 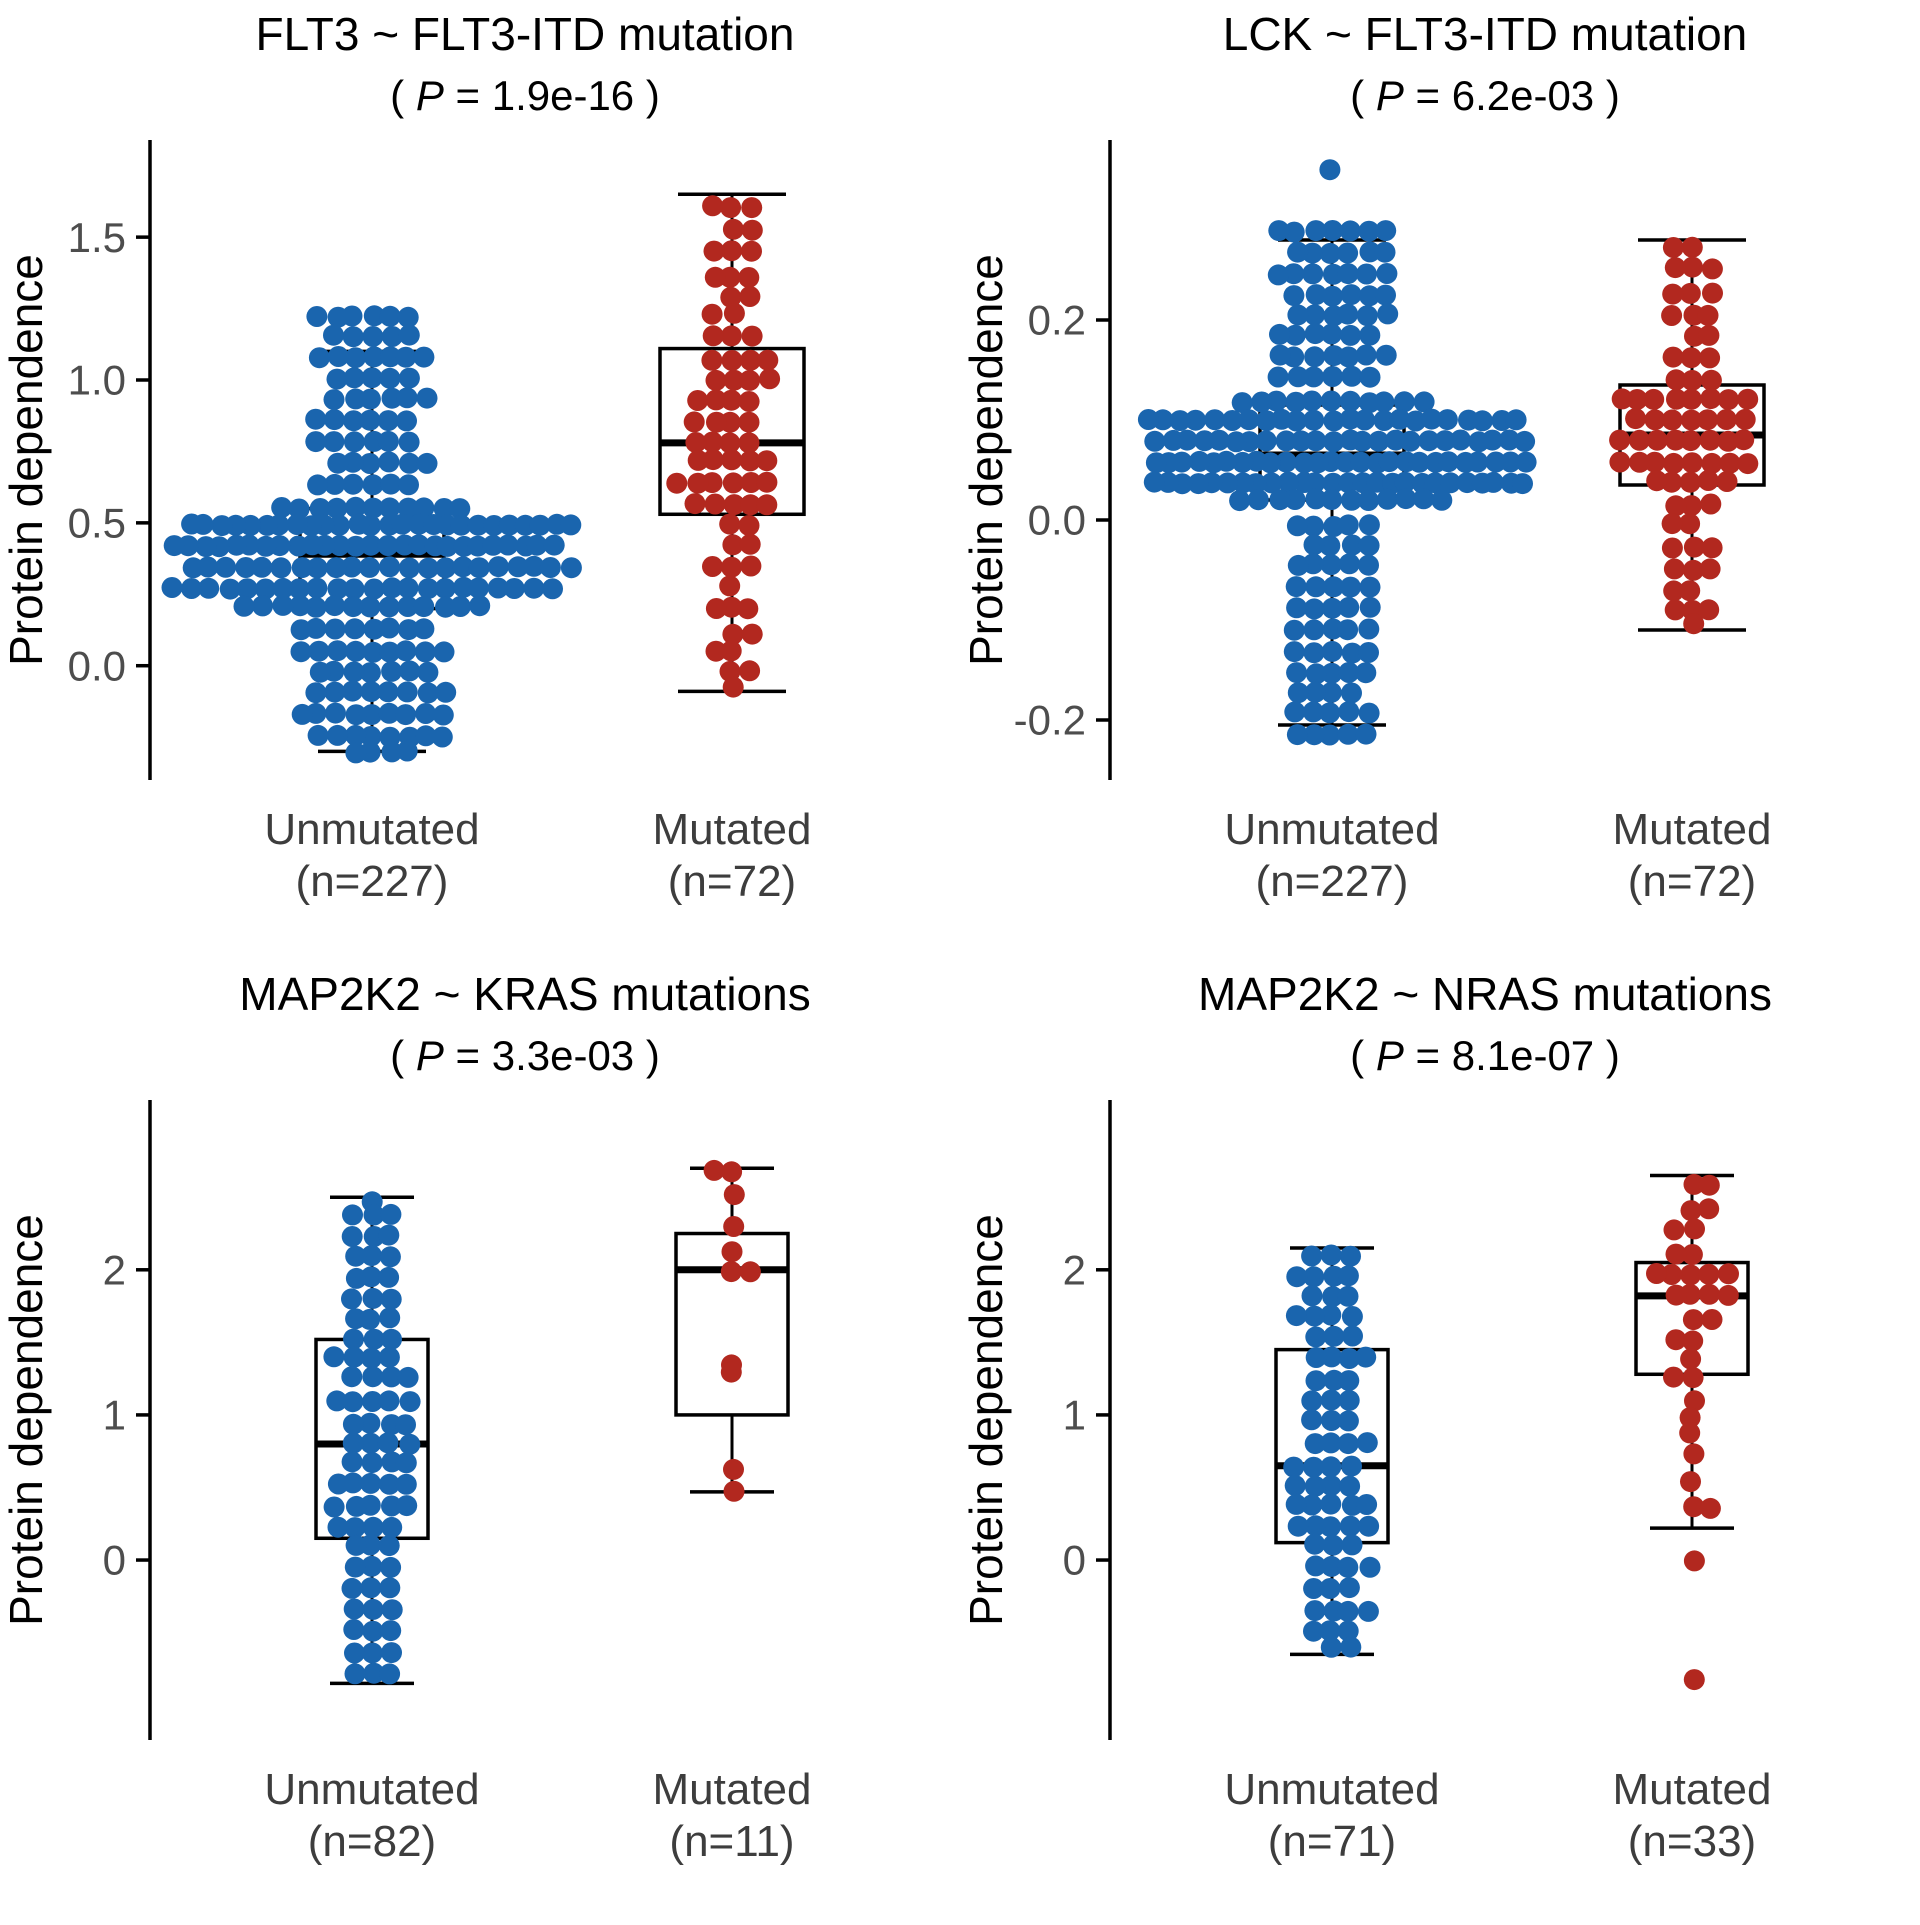 I want to click on y-tick-label: -0.2, so click(x=1050, y=720).